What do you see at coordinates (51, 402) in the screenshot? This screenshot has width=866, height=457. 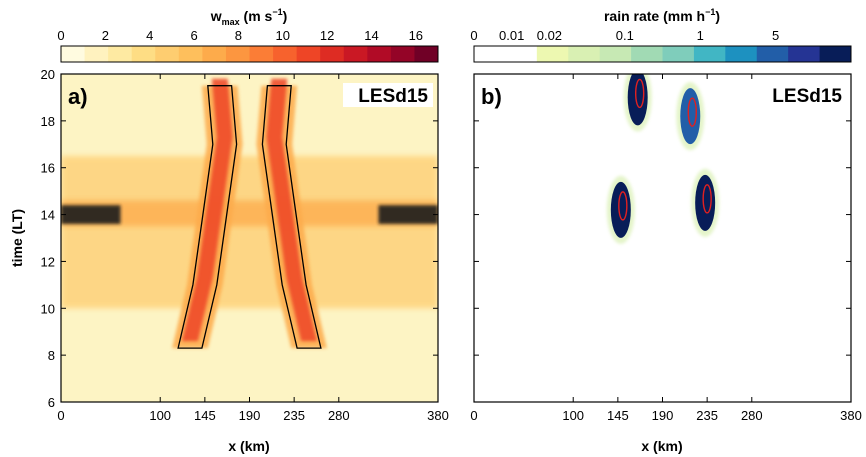 I see `y-tick-label: 6` at bounding box center [51, 402].